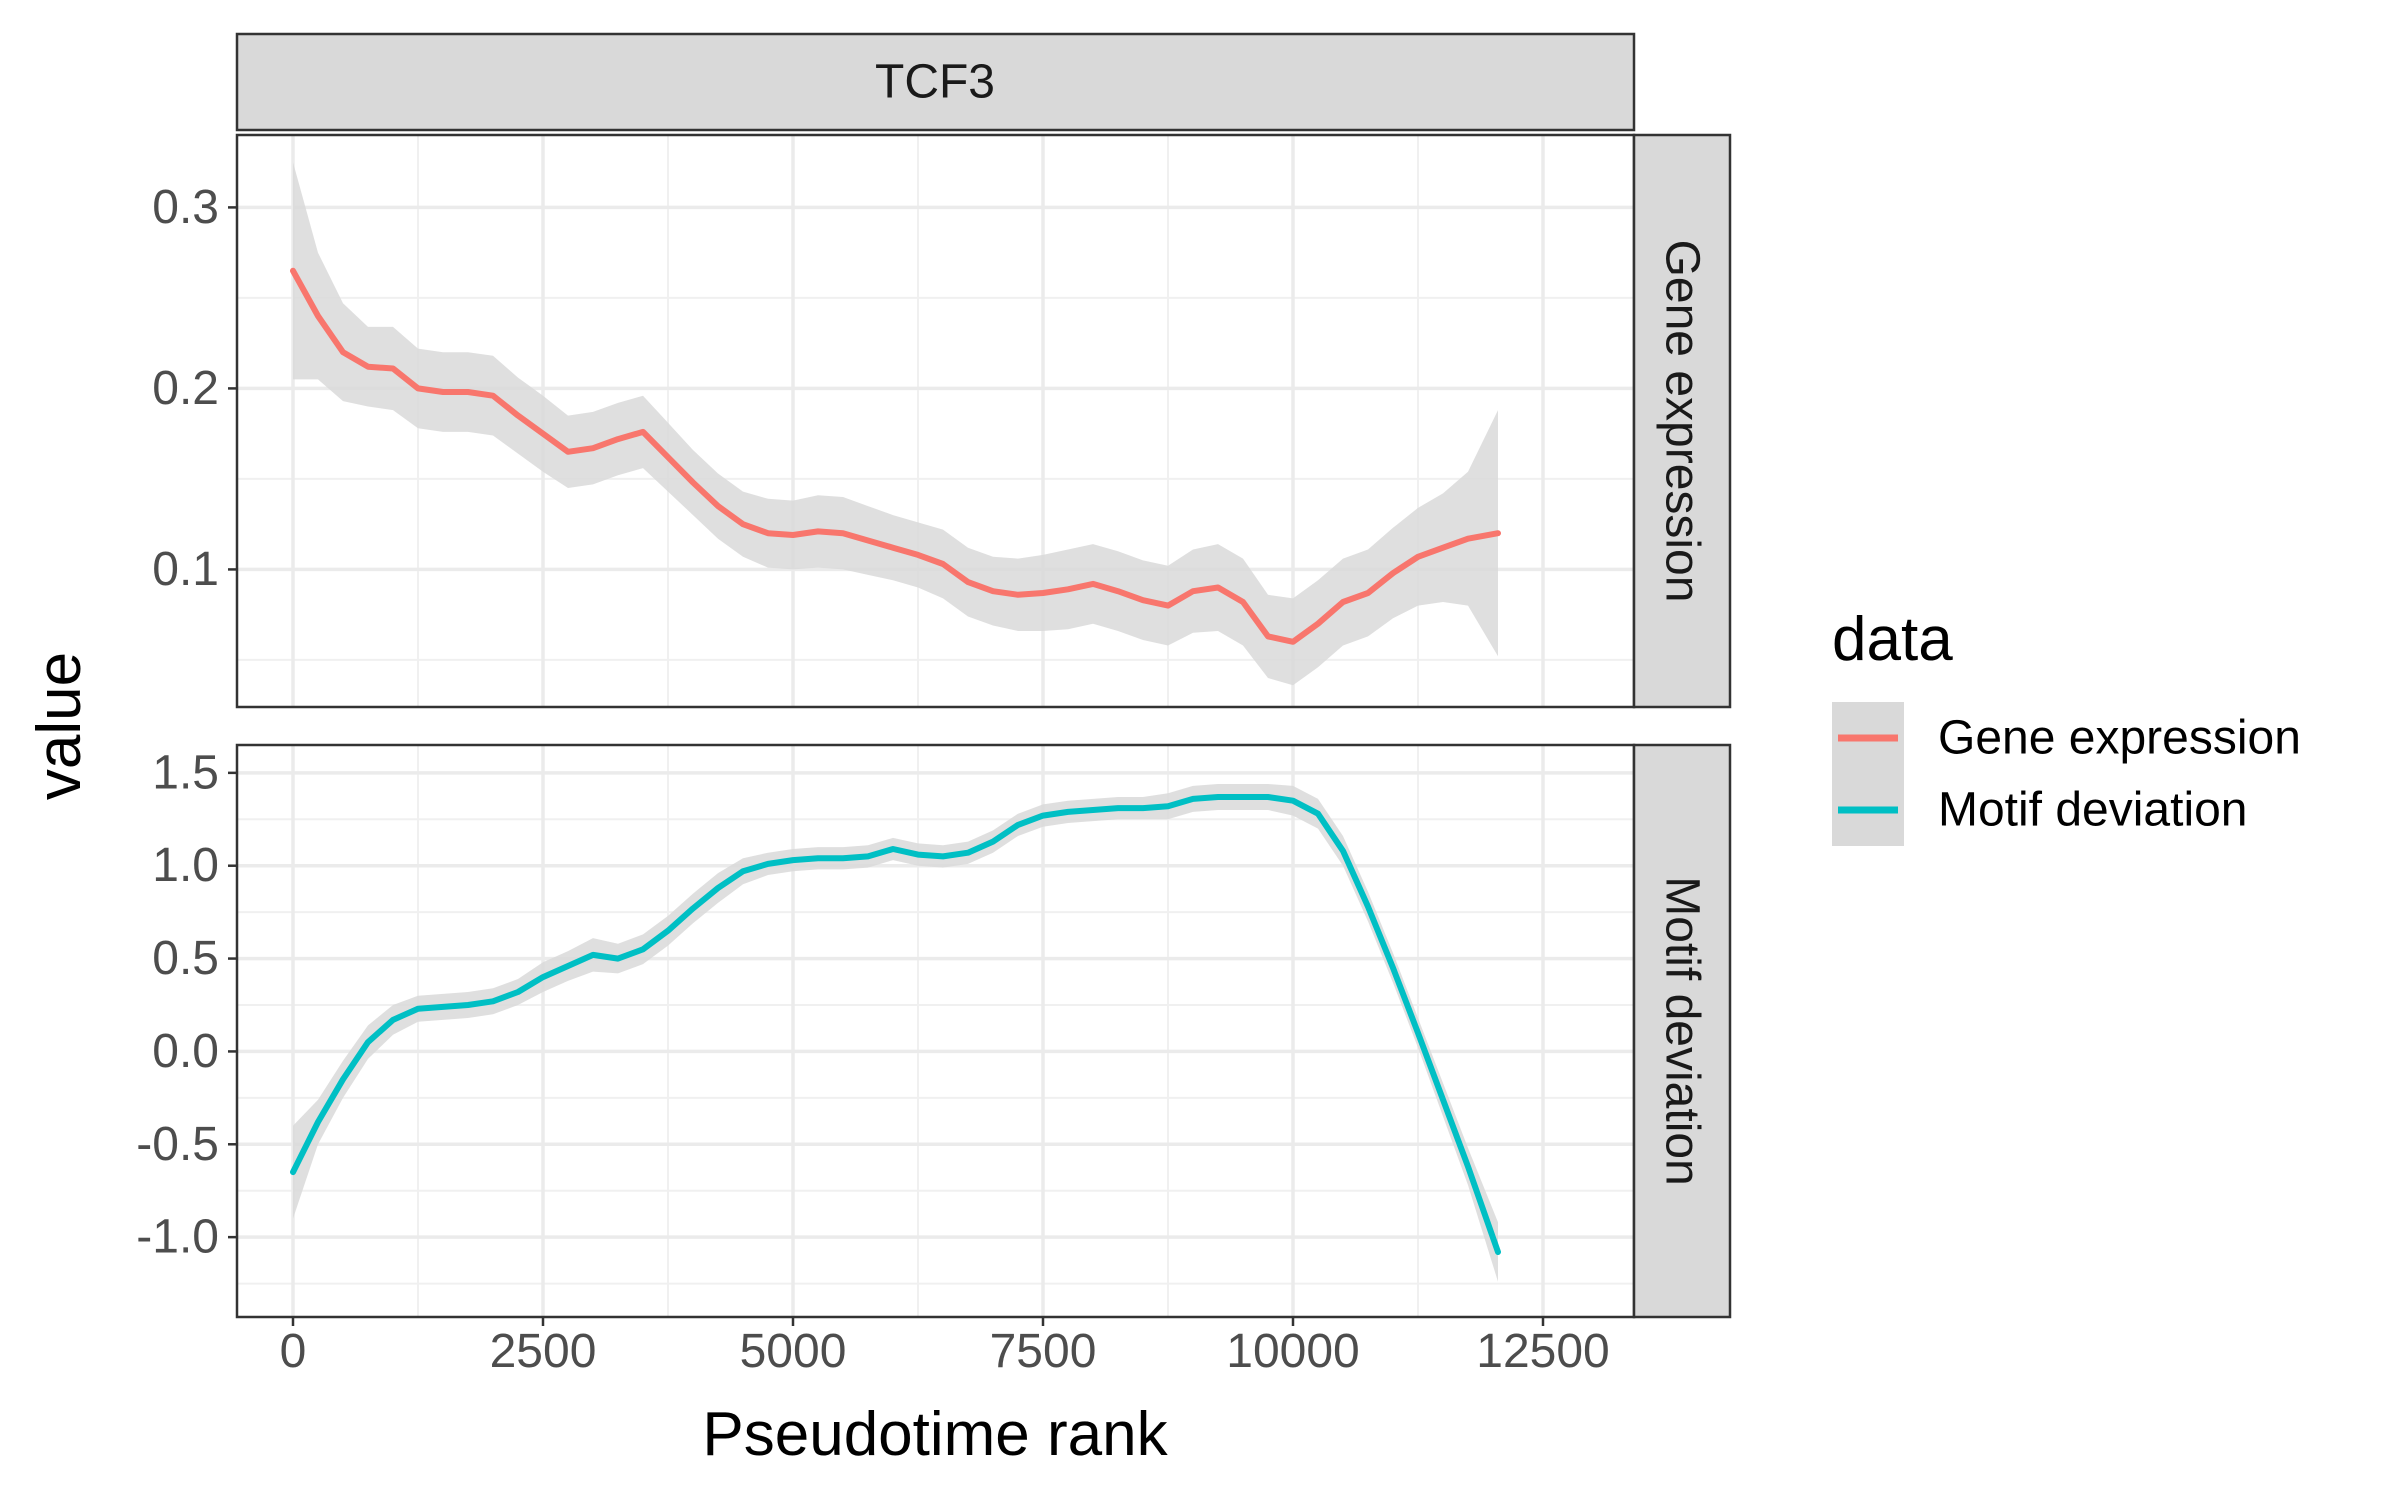 The image size is (2400, 1500). Describe the element at coordinates (1892, 639) in the screenshot. I see `legend-title: data` at that location.